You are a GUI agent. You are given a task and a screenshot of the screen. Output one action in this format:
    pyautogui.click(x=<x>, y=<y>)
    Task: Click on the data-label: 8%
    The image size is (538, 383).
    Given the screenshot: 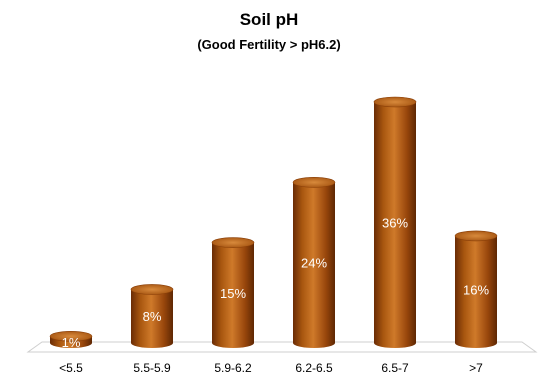 What is the action you would take?
    pyautogui.click(x=152, y=316)
    